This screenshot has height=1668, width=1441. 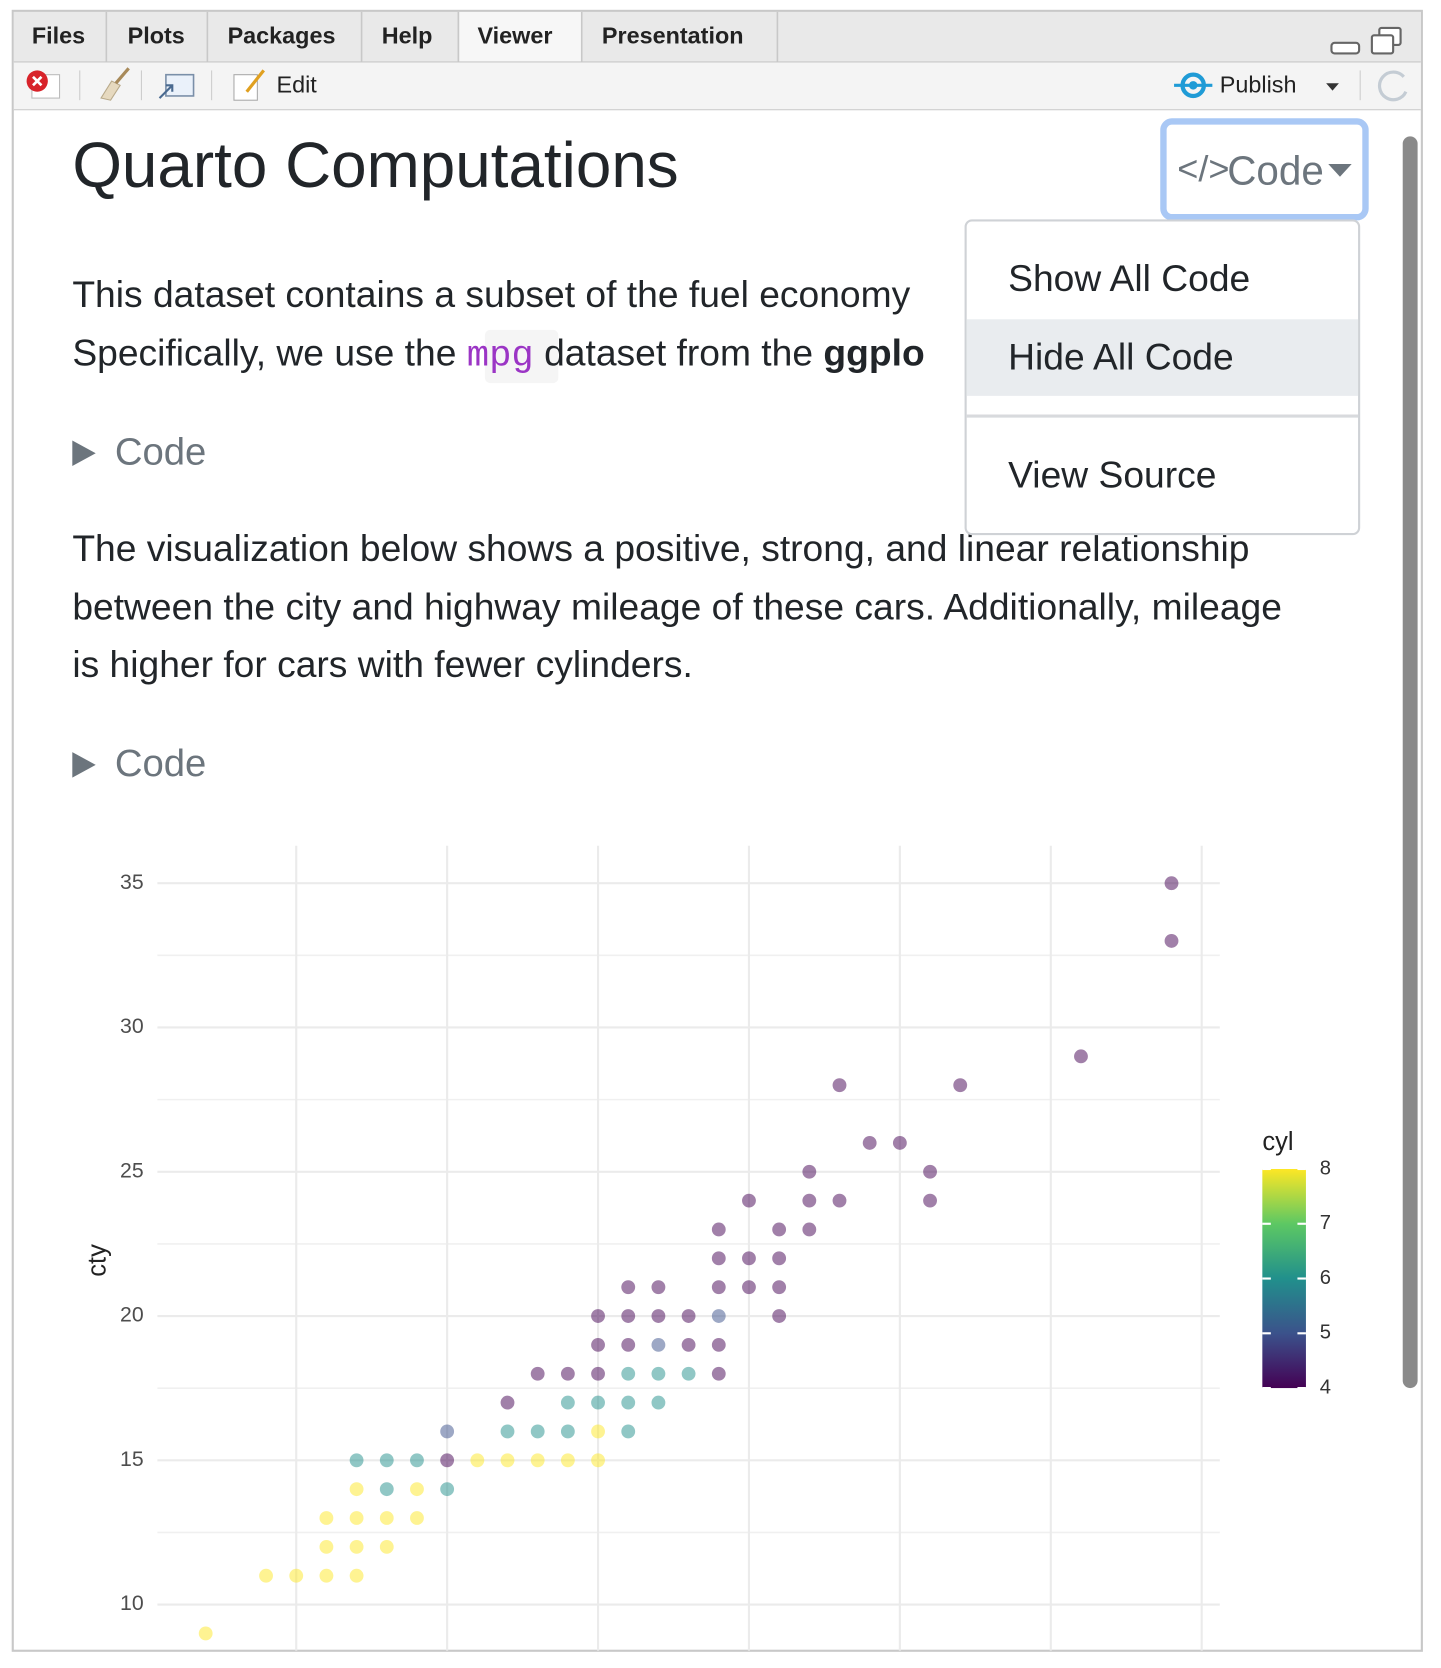 I want to click on bold-text: ggplo, so click(x=873, y=352).